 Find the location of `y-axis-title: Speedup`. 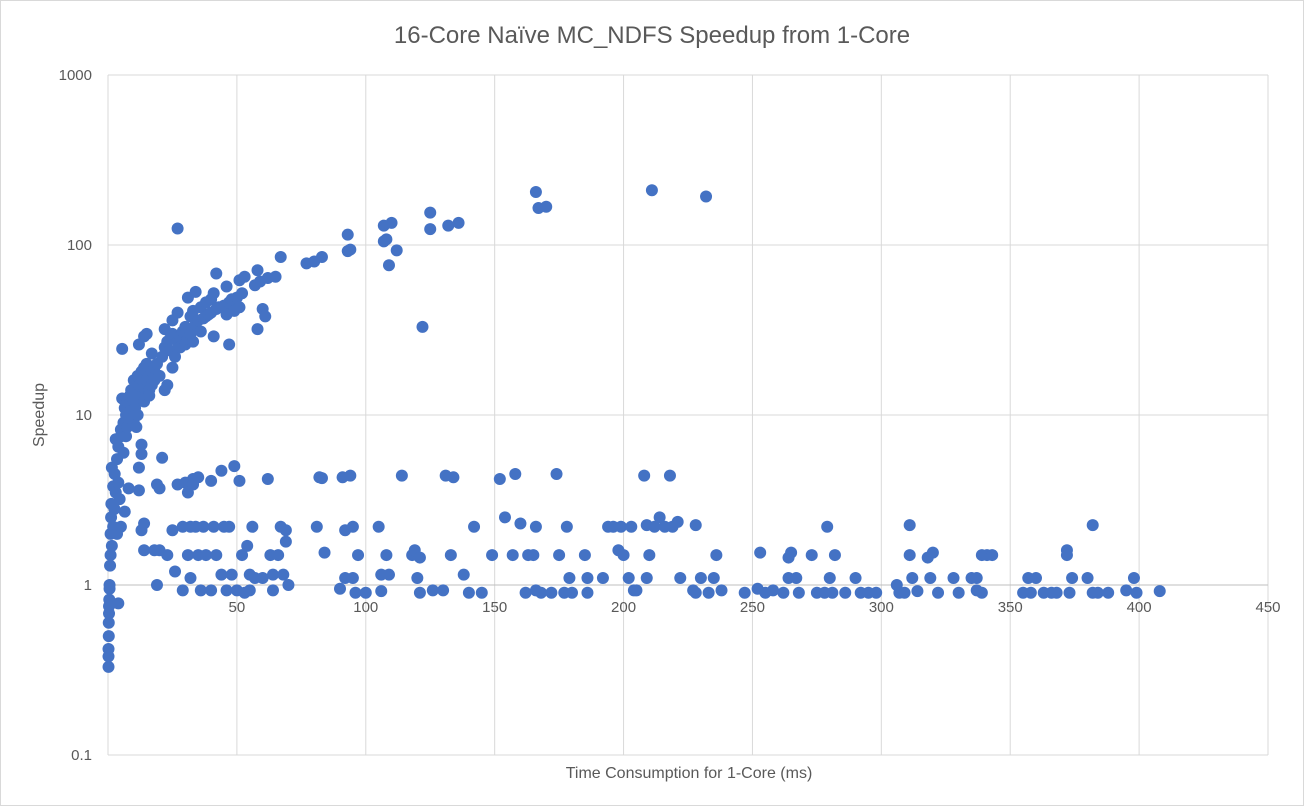

y-axis-title: Speedup is located at coordinates (39, 415).